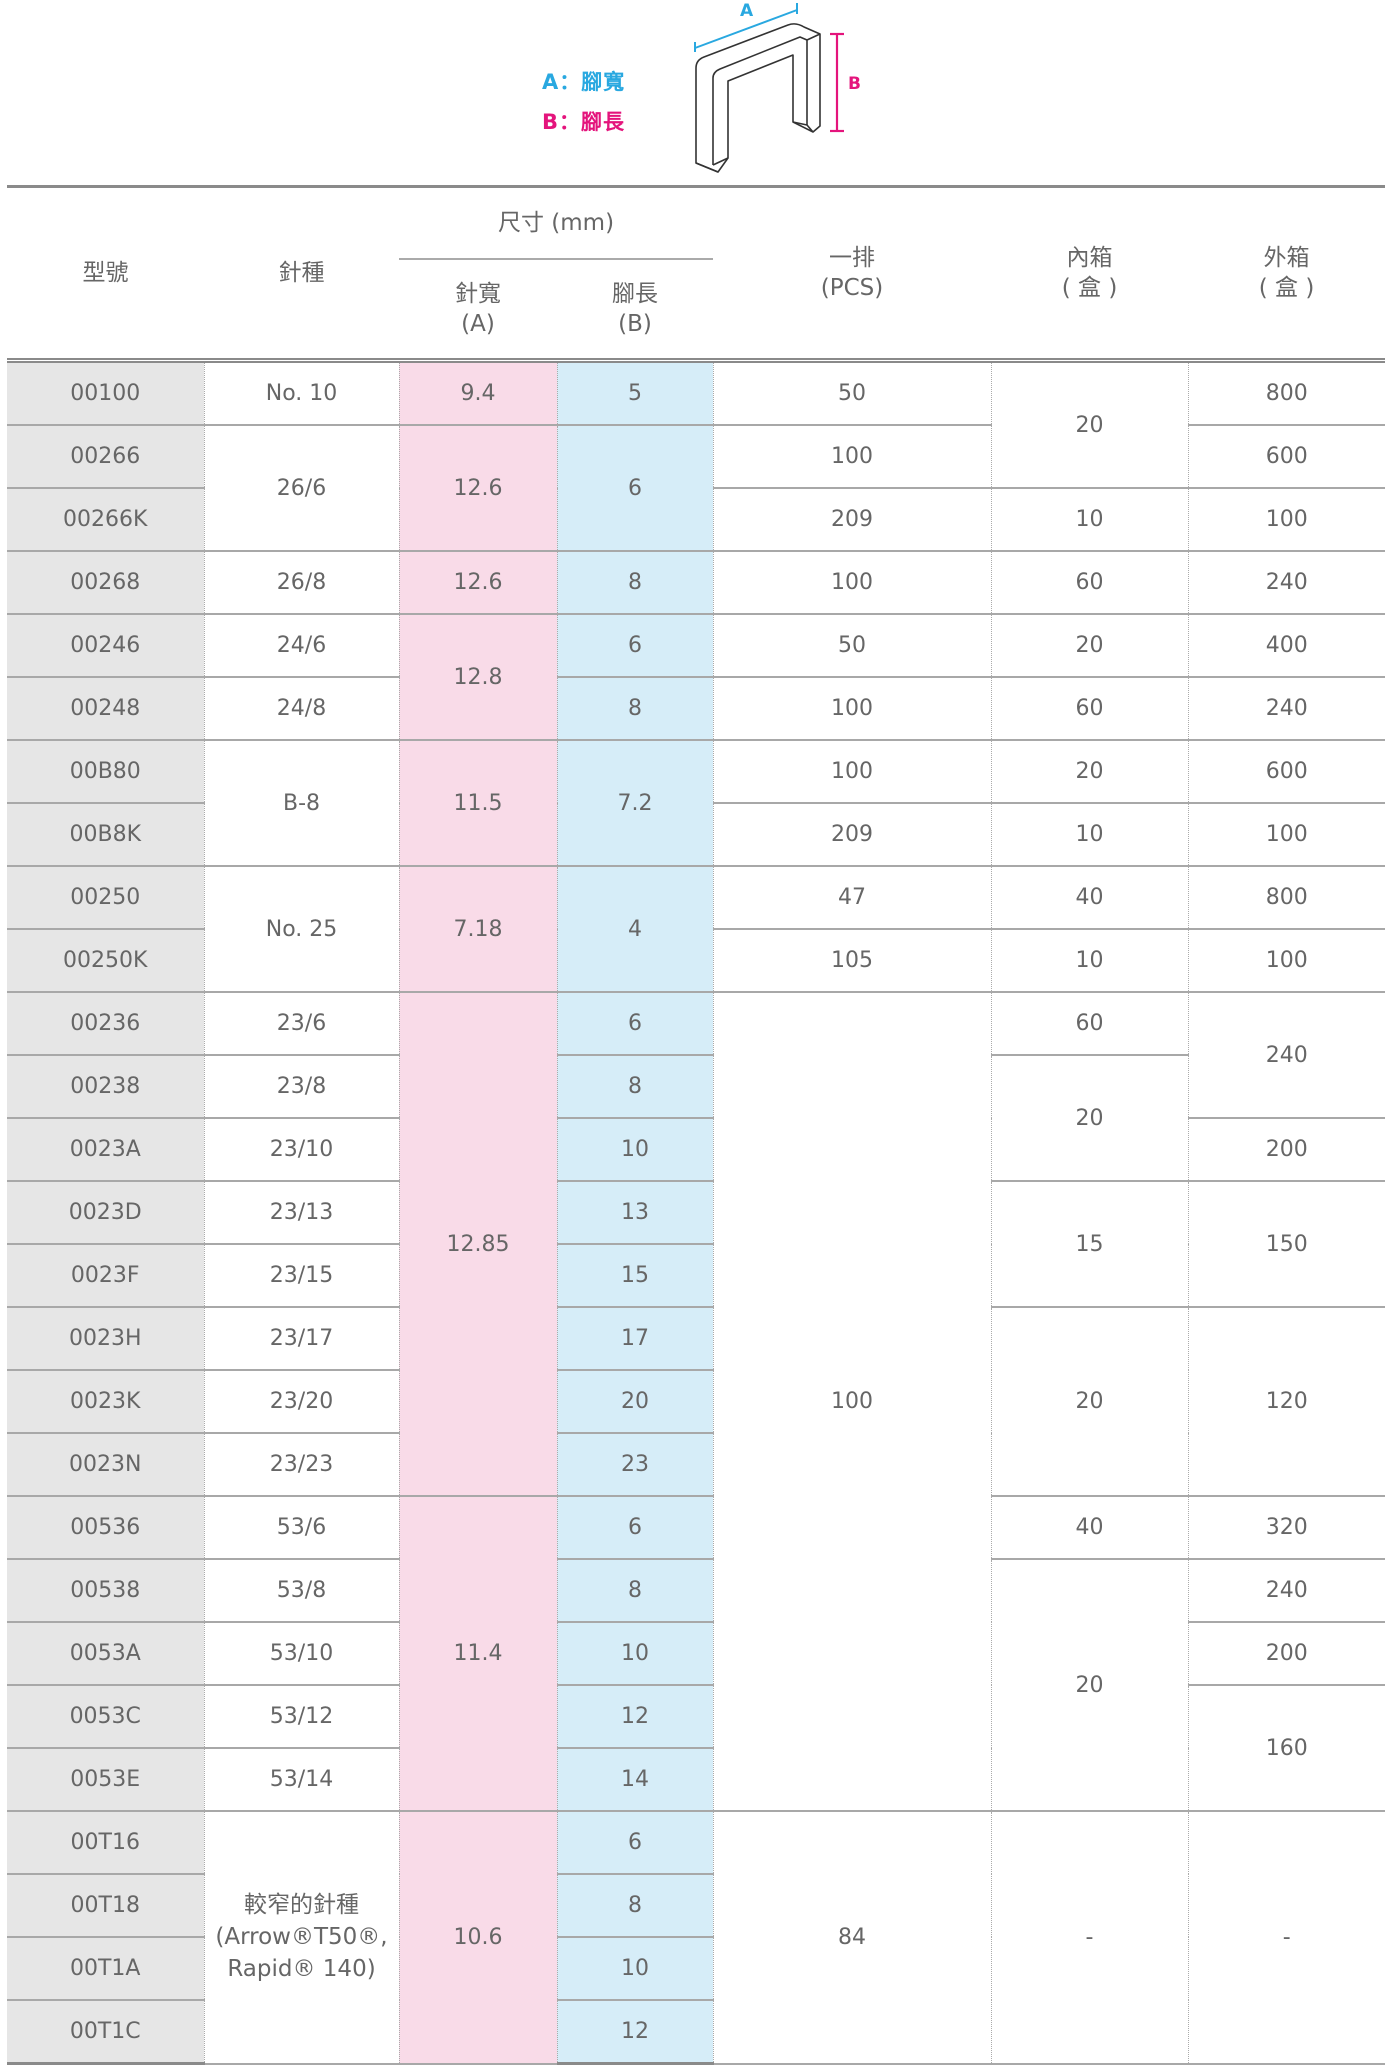 This screenshot has width=1392, height=2065. Describe the element at coordinates (854, 84) in the screenshot. I see `dimension-b-label: B` at that location.